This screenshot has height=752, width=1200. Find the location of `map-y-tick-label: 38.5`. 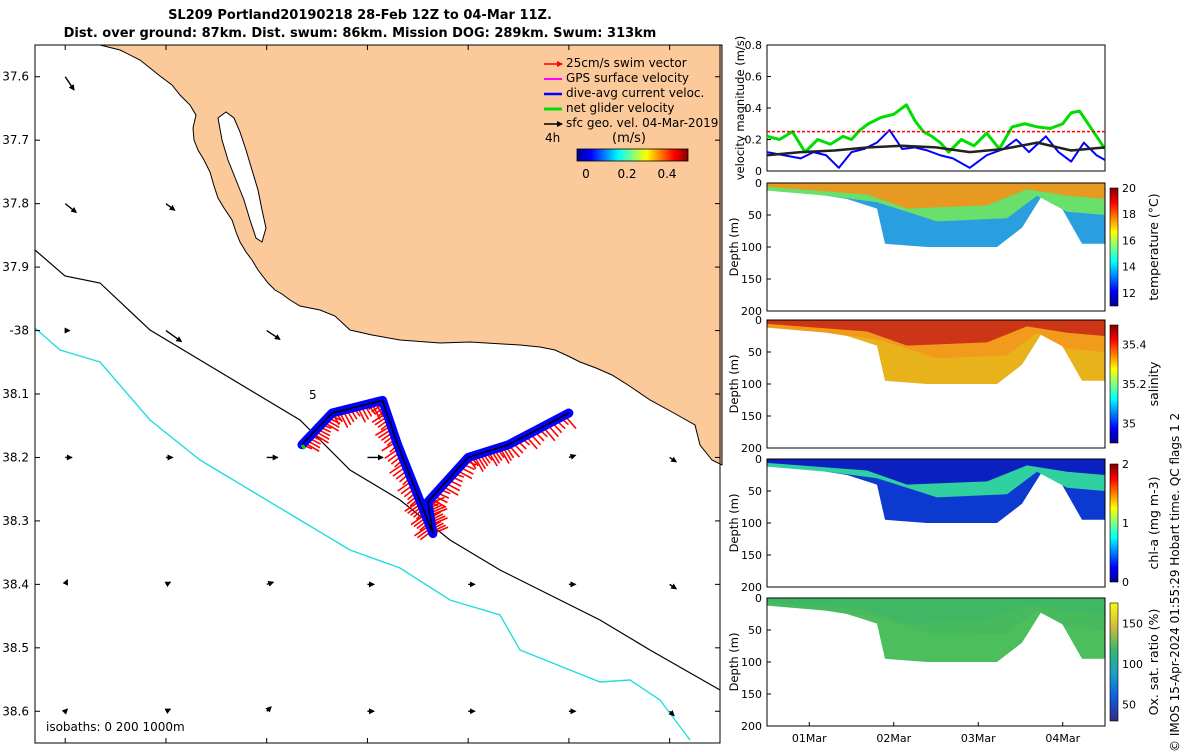

map-y-tick-label: 38.5 is located at coordinates (15, 648).